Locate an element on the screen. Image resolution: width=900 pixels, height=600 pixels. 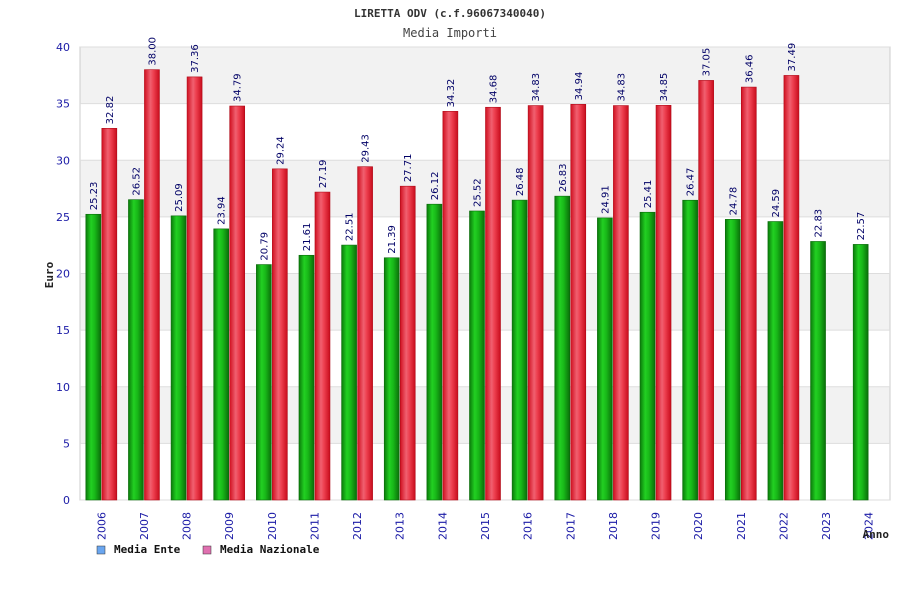
x-tick-label-2021: 2021 is located at coordinates (741, 526).